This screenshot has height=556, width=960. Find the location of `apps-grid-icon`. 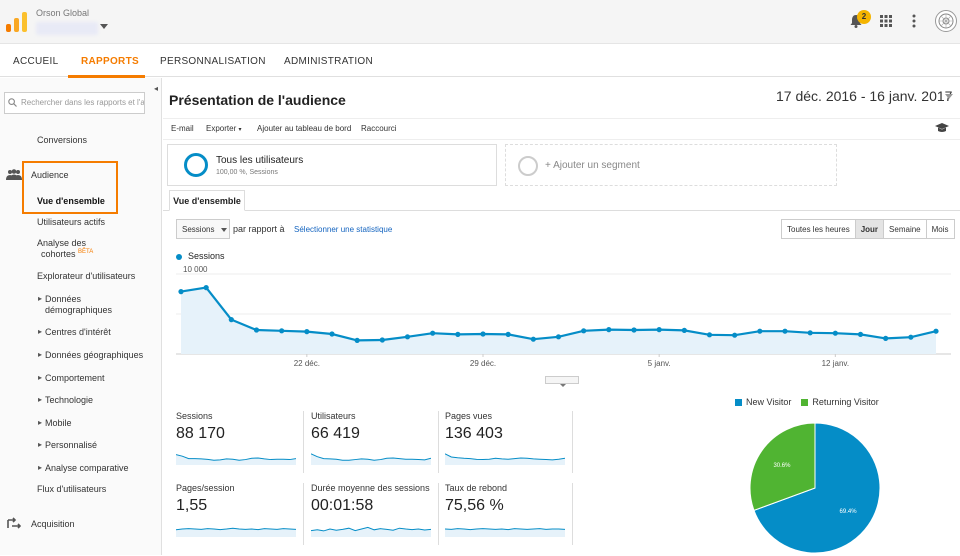

apps-grid-icon is located at coordinates (886, 21).